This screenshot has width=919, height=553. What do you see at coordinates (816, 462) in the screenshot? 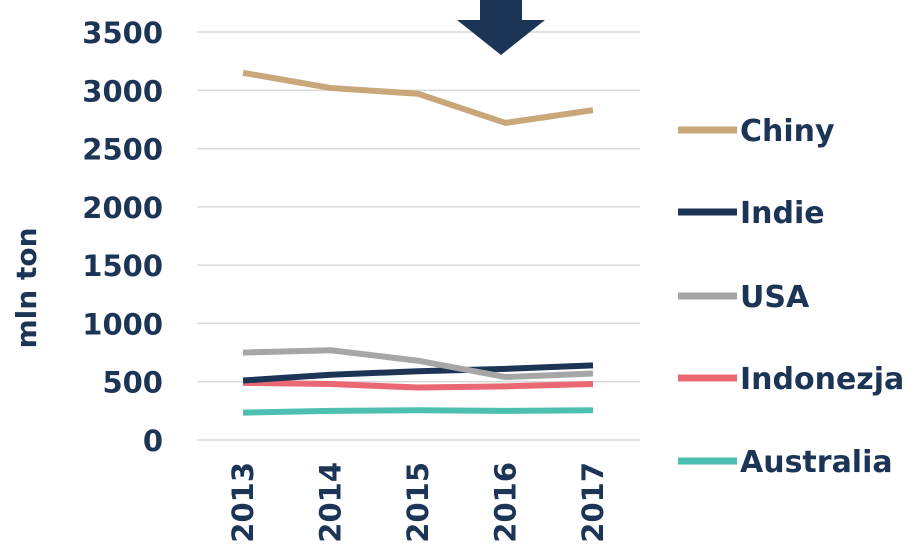
I see `legend-label: Australia` at bounding box center [816, 462].